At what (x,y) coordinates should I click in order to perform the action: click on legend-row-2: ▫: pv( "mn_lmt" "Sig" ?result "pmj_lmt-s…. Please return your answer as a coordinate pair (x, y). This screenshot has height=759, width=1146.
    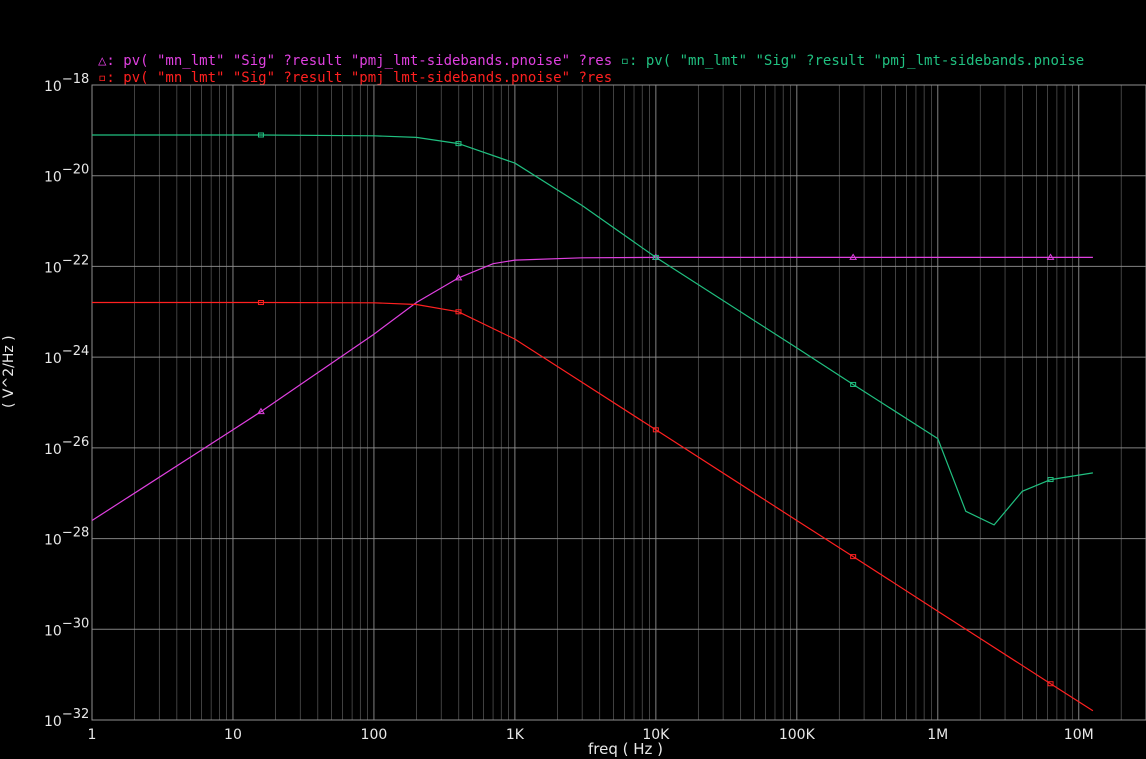
    Looking at the image, I should click on (355, 78).